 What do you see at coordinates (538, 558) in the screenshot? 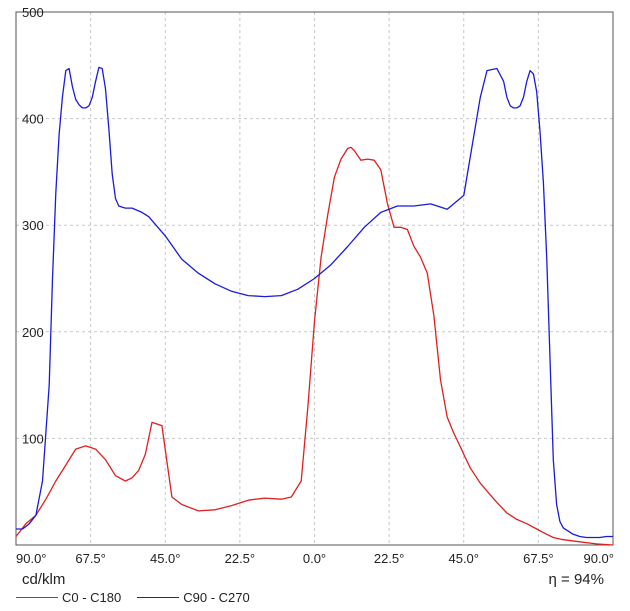
I see `x-tick-label-7: 67.5°` at bounding box center [538, 558].